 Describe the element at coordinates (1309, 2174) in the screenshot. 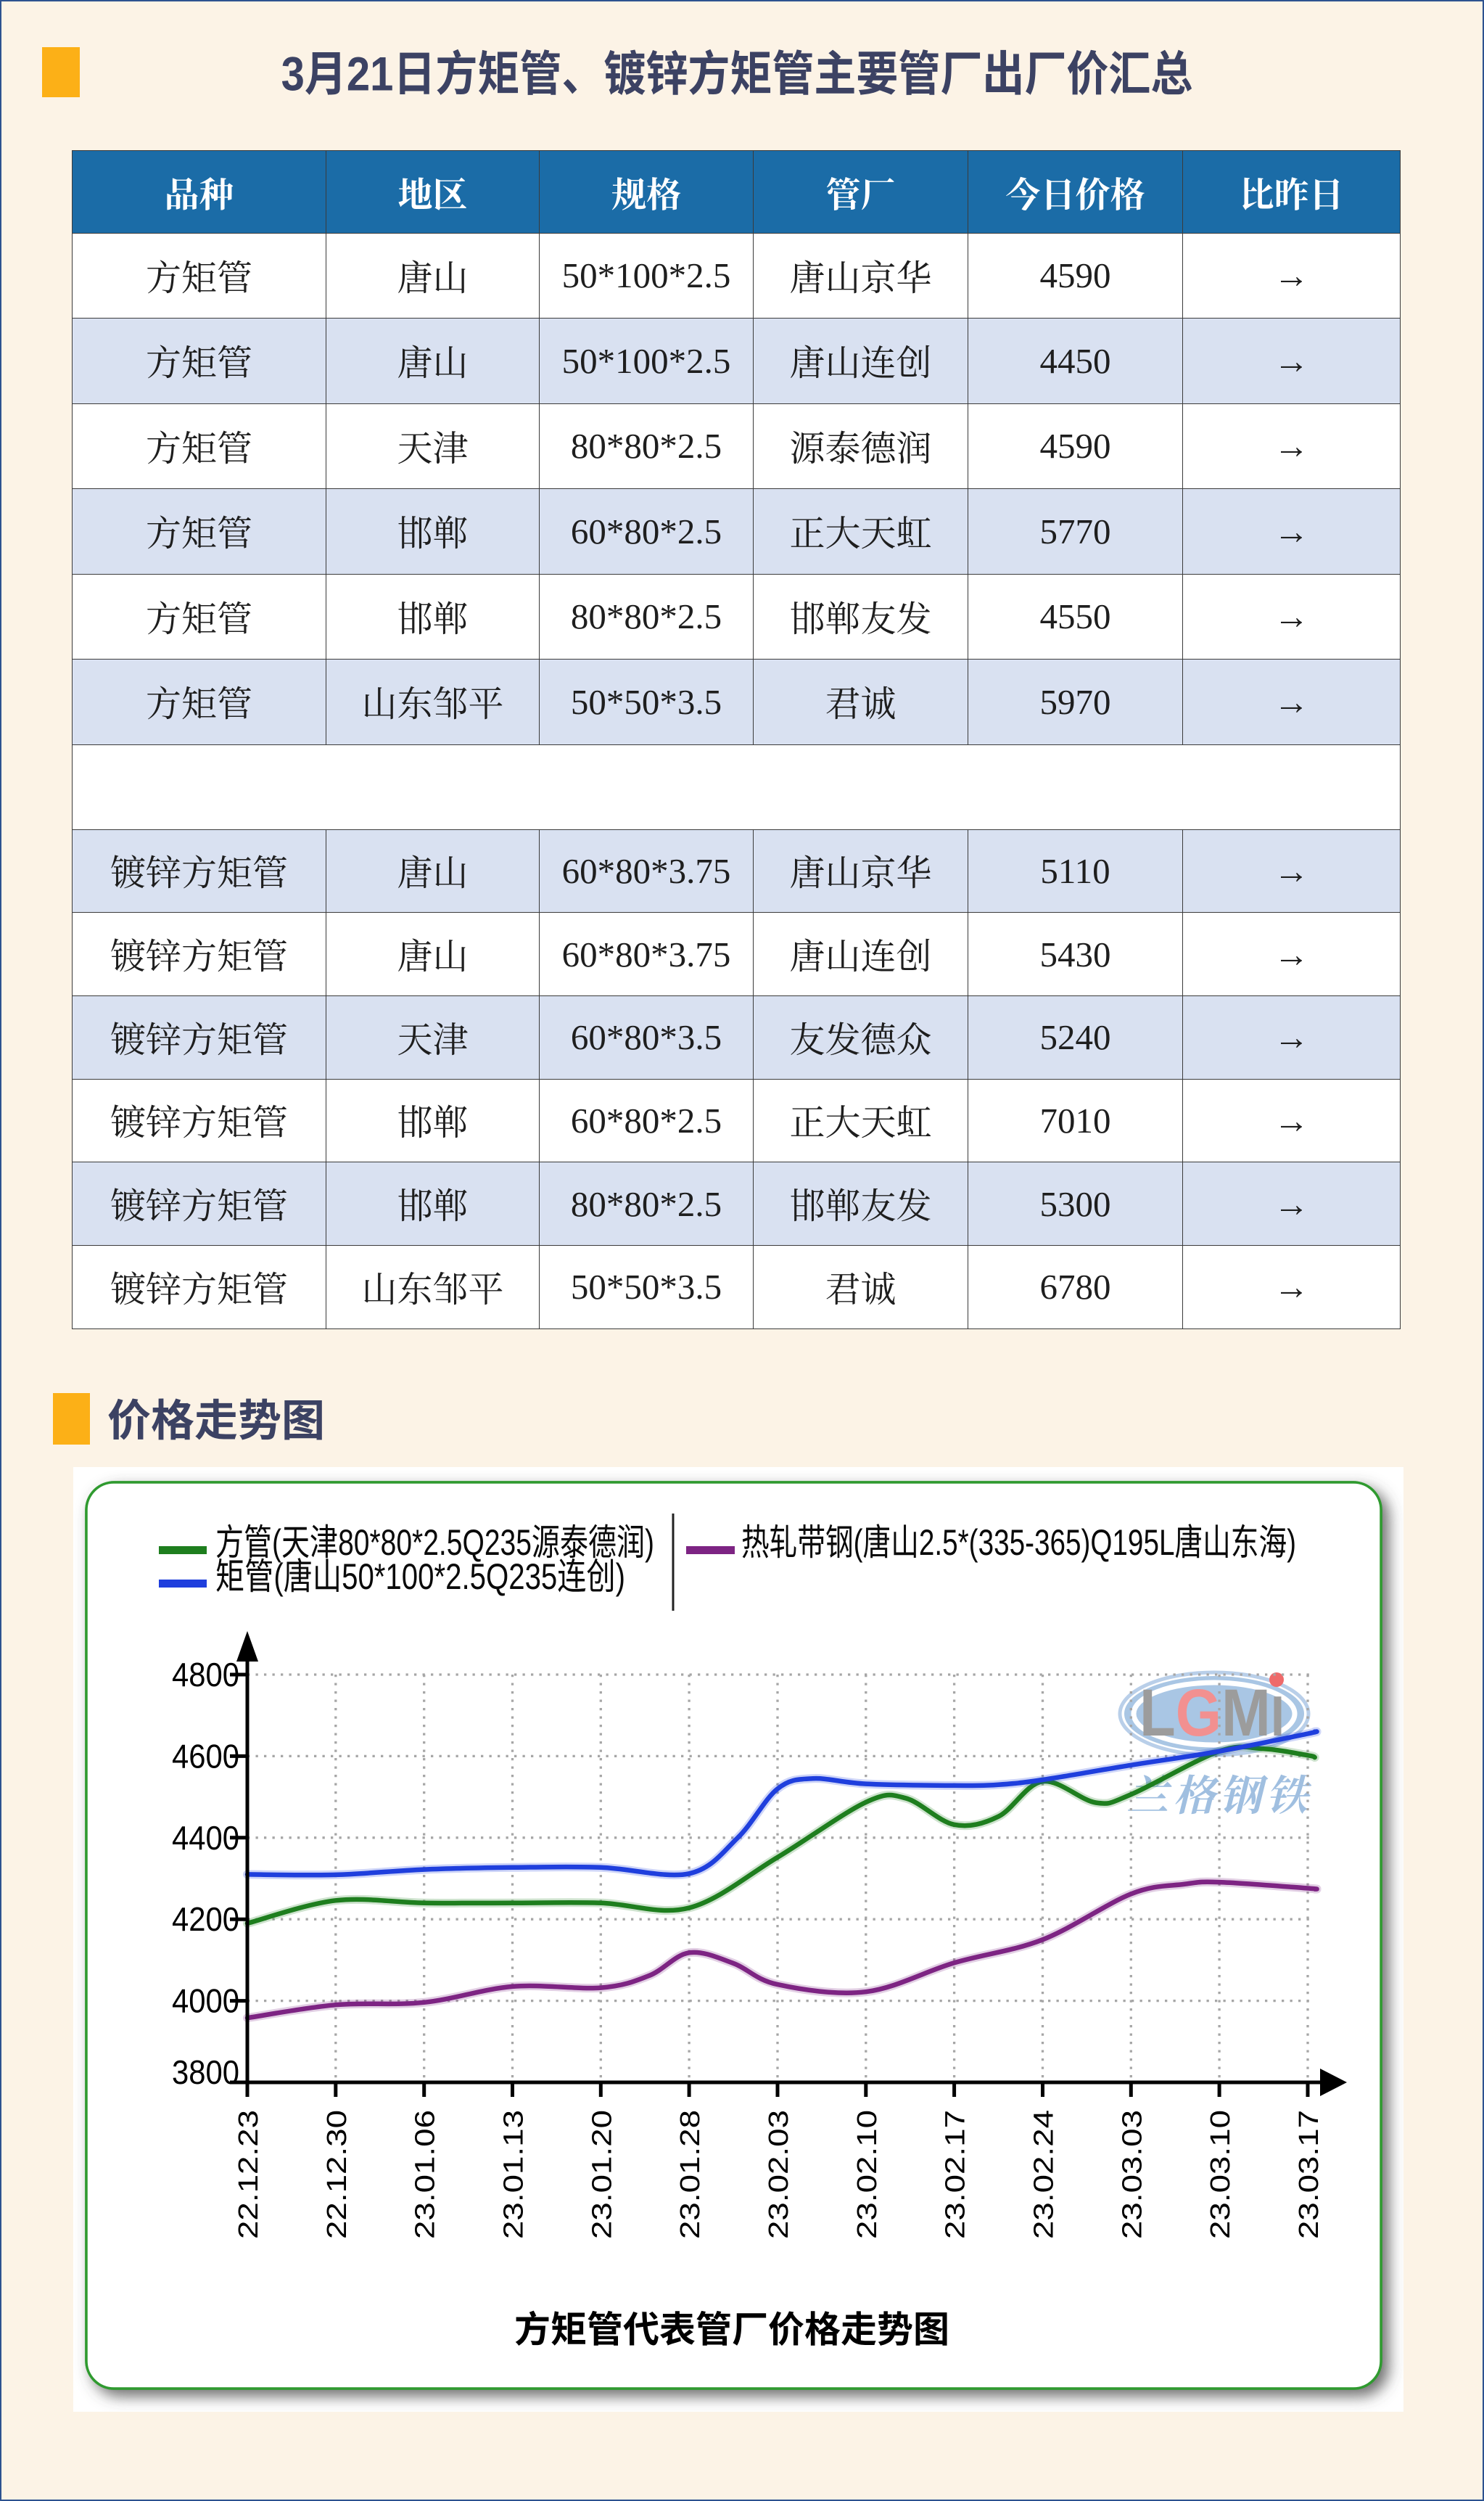

I see `svg-text: 23.03.17` at that location.